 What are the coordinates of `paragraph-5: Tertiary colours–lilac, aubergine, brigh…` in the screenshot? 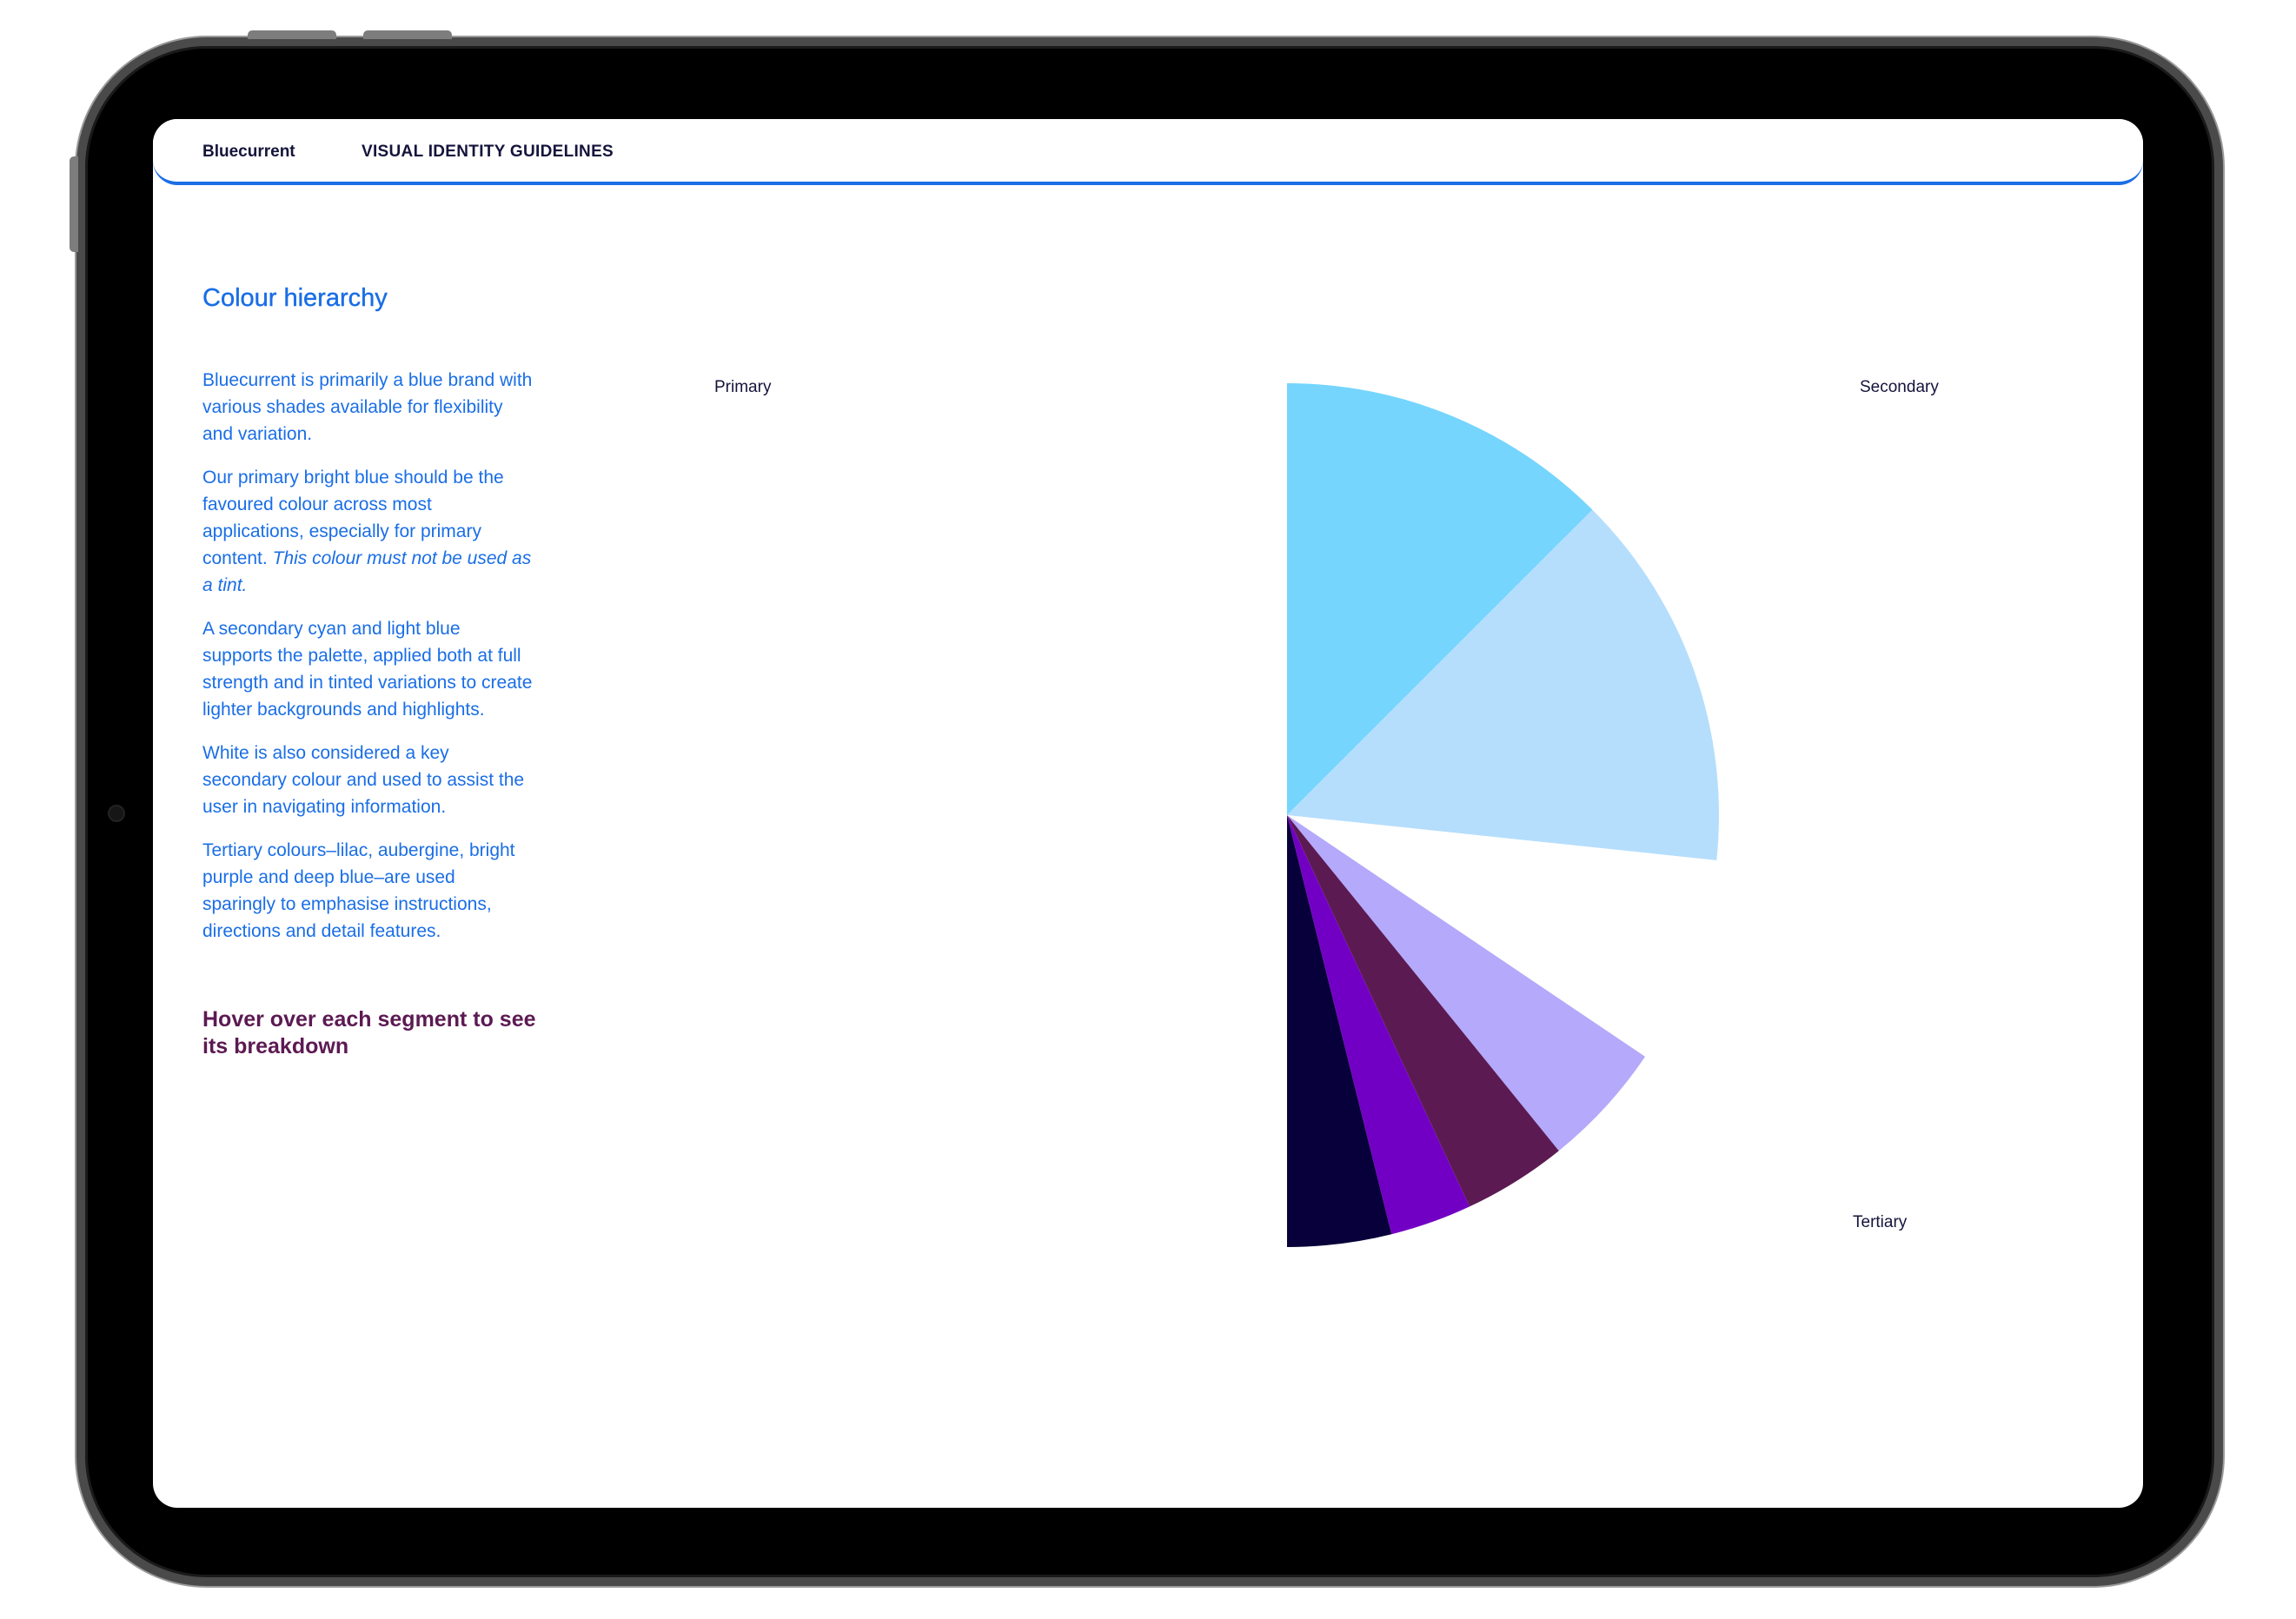 It's located at (358, 891).